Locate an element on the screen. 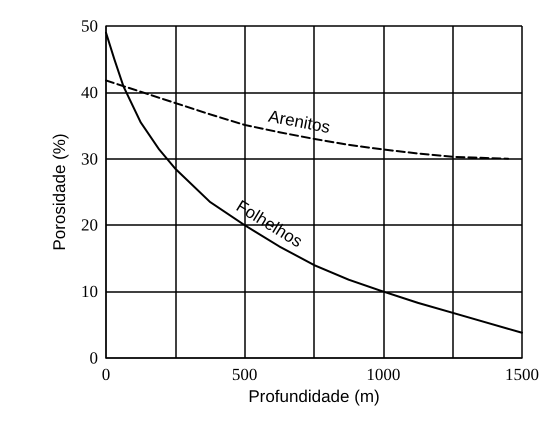 This screenshot has height=441, width=557. text: Arenitos is located at coordinates (299, 121).